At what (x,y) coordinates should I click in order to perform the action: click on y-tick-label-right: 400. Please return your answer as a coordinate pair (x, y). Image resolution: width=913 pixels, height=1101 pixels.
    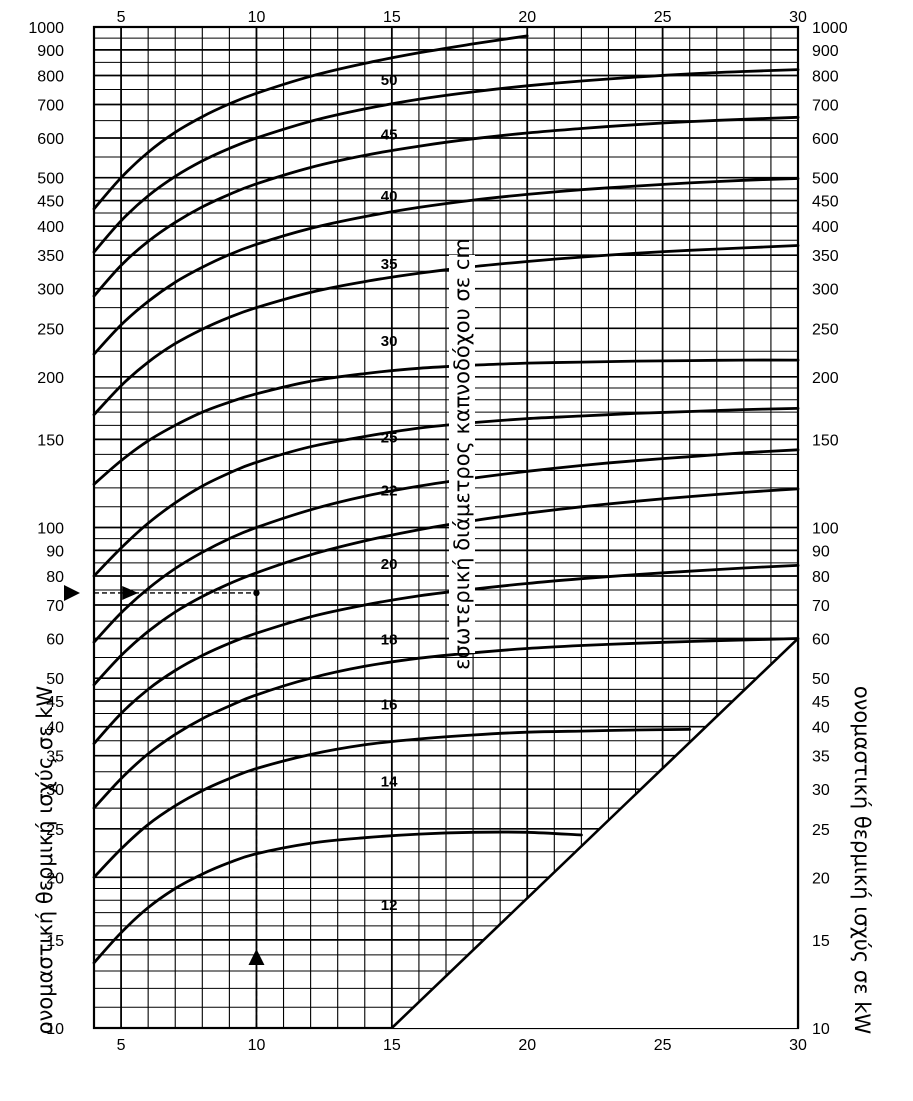
    Looking at the image, I should click on (825, 227).